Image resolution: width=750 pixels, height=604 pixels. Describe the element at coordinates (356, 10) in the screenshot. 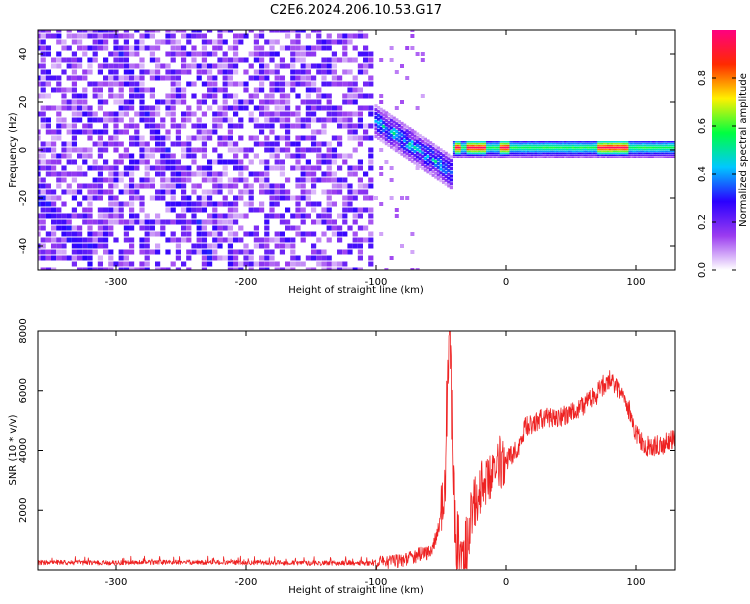

I see `figure-title: C2E6.2024.206.10.53.G17` at that location.